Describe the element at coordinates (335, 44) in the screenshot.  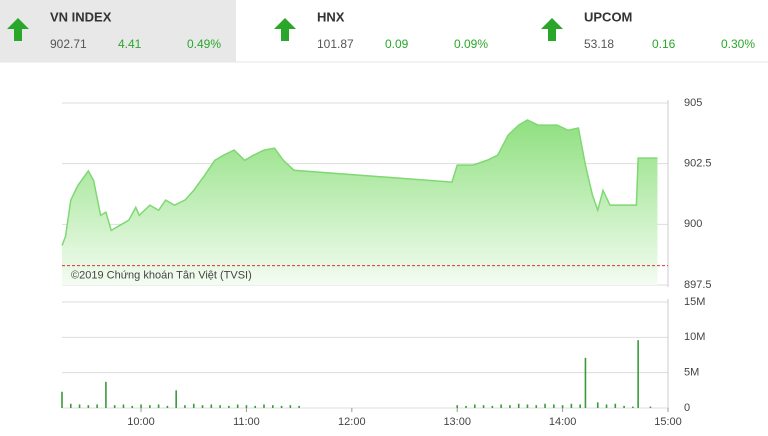
I see `index-value: 101.87` at that location.